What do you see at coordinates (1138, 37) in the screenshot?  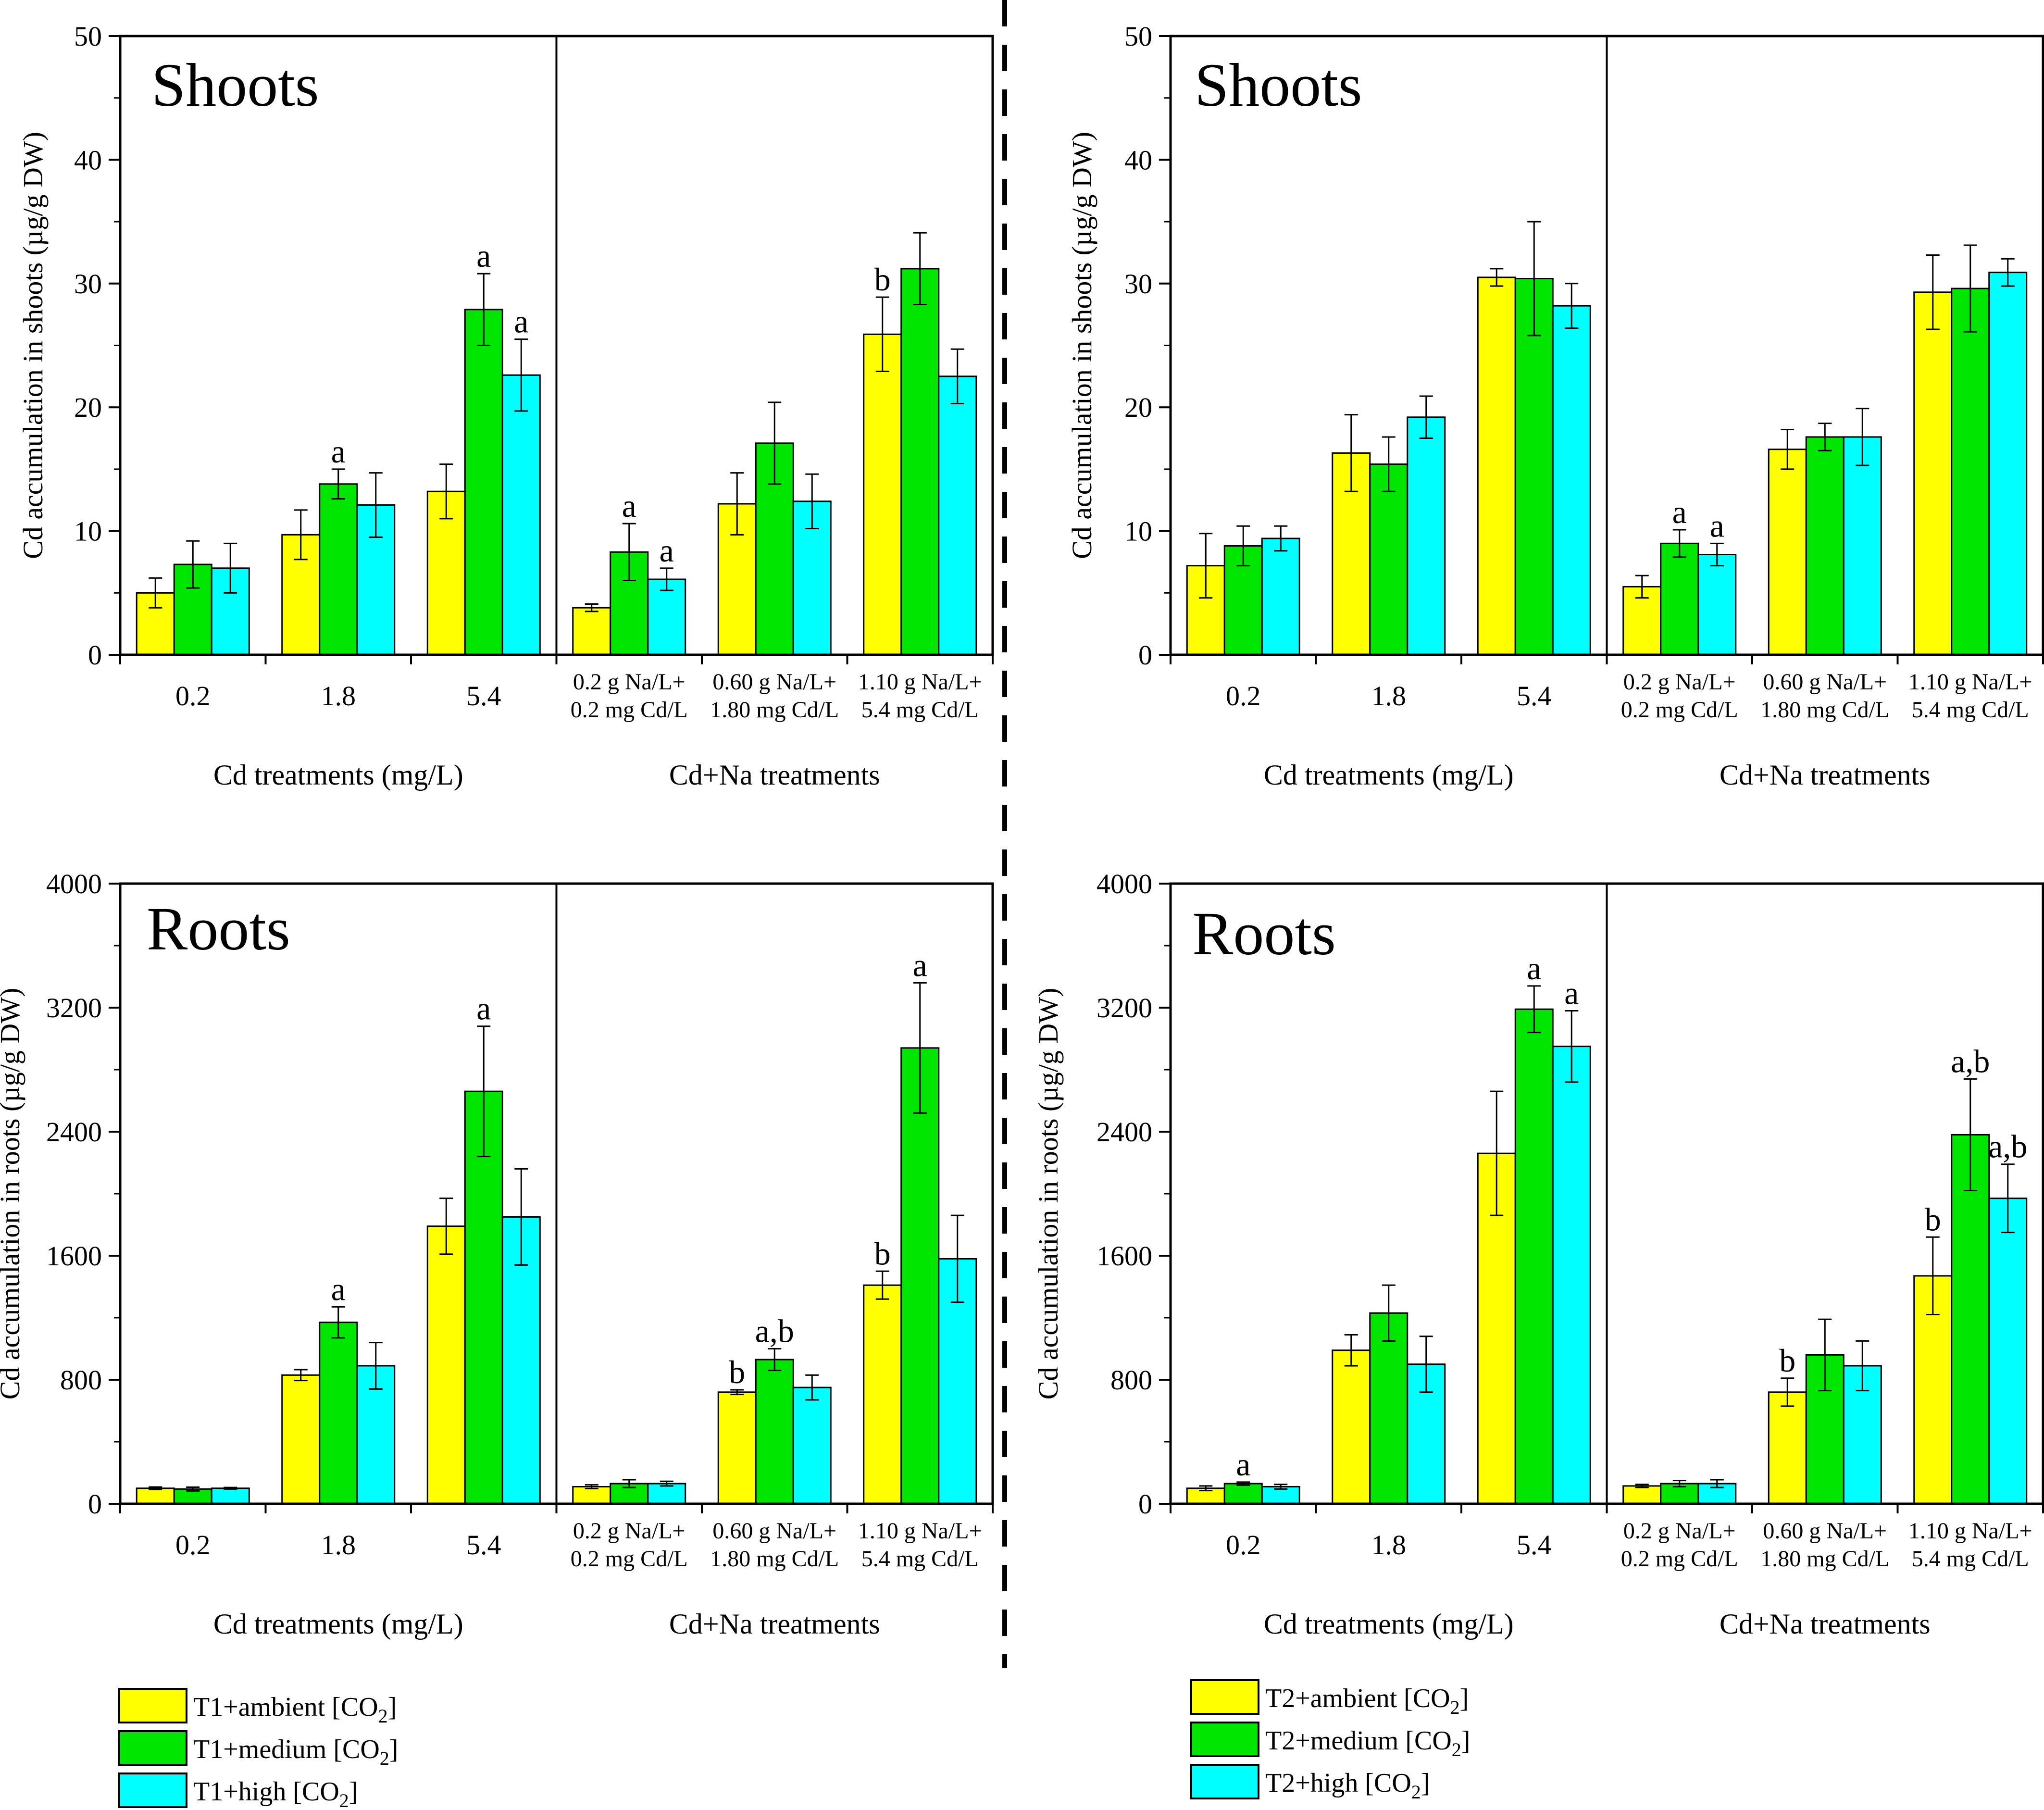 I see `y-tick-label: 50` at bounding box center [1138, 37].